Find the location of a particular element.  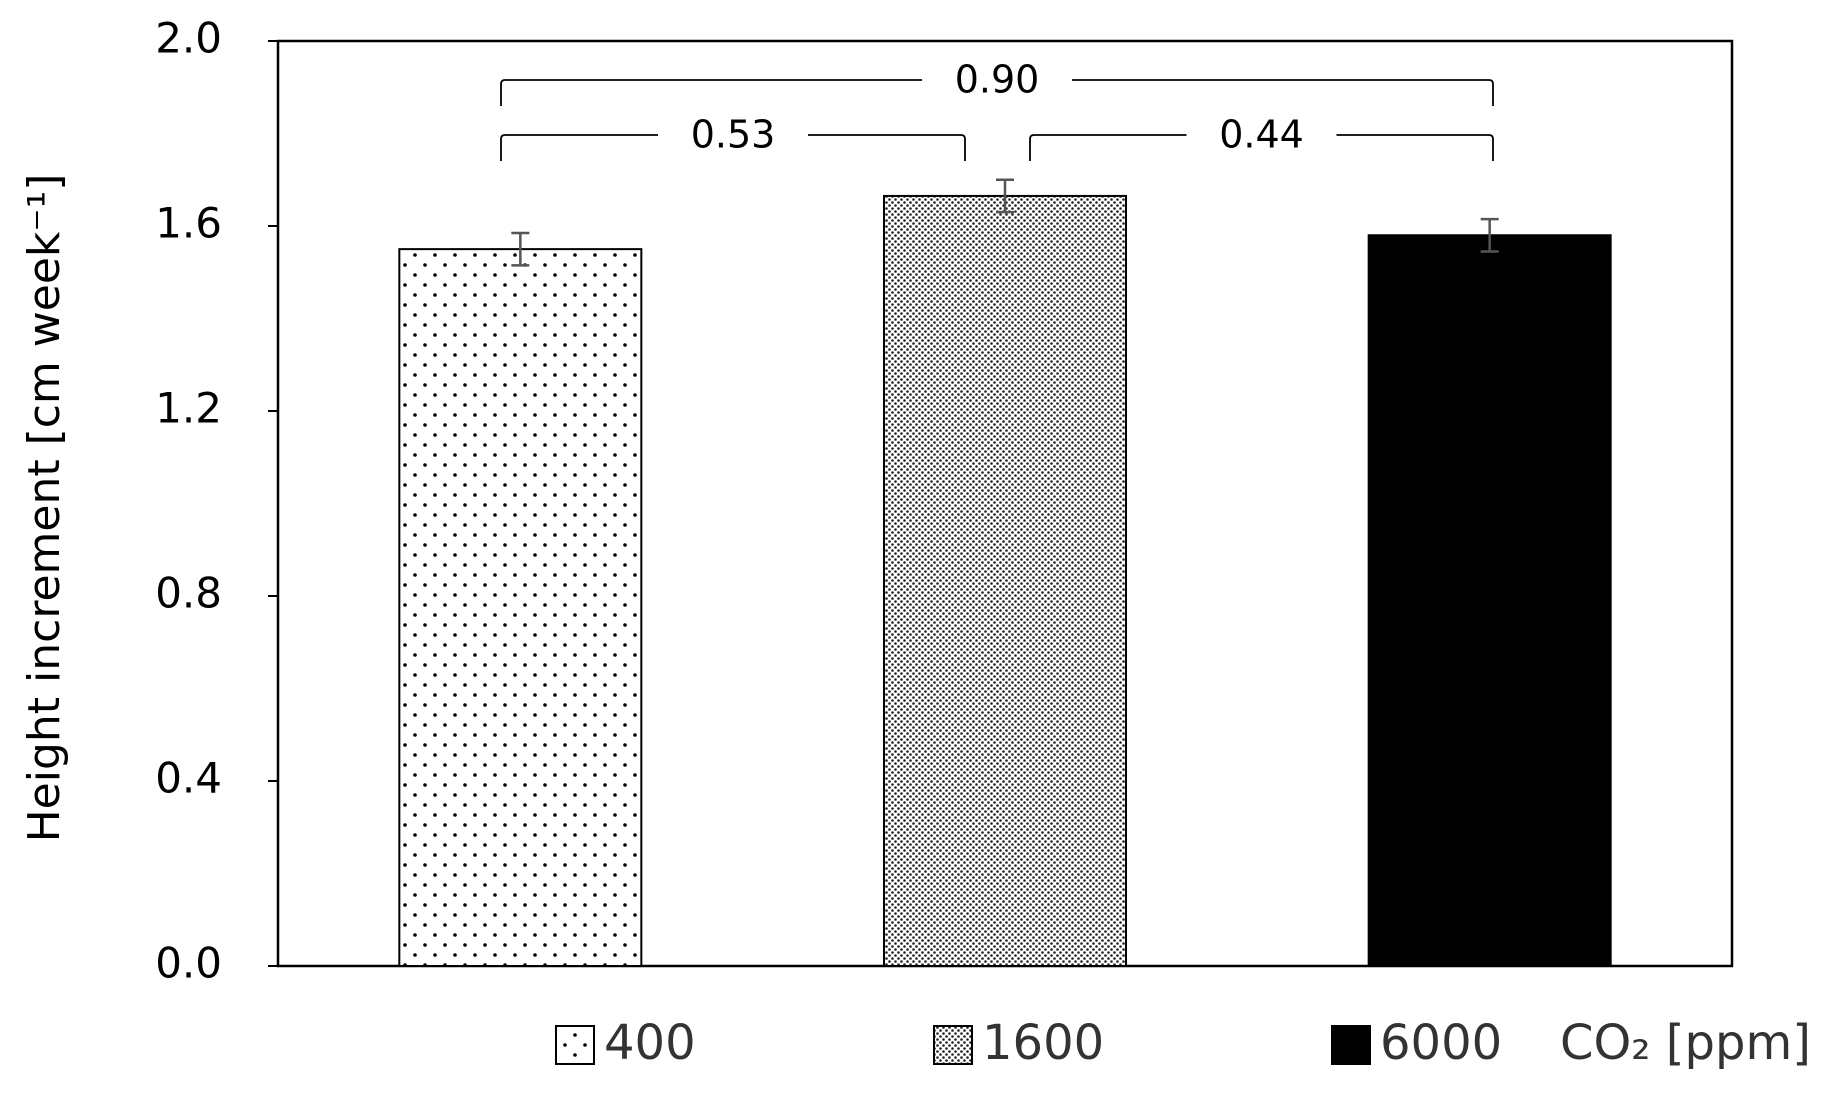

legend-label: 6000 is located at coordinates (1441, 1043).